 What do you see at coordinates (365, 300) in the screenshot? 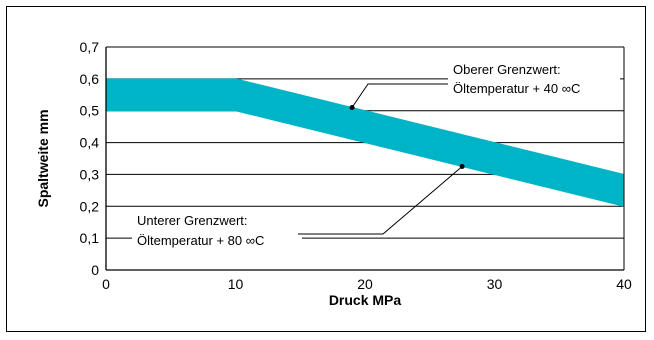
I see `x-axis-title: Druck MPa` at bounding box center [365, 300].